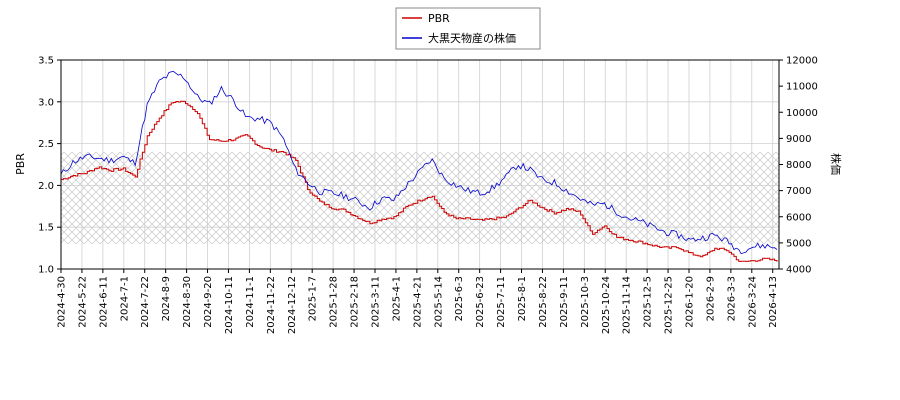 The width and height of the screenshot is (900, 400). What do you see at coordinates (802, 113) in the screenshot?
I see `right-tick-label: 10000` at bounding box center [802, 113].